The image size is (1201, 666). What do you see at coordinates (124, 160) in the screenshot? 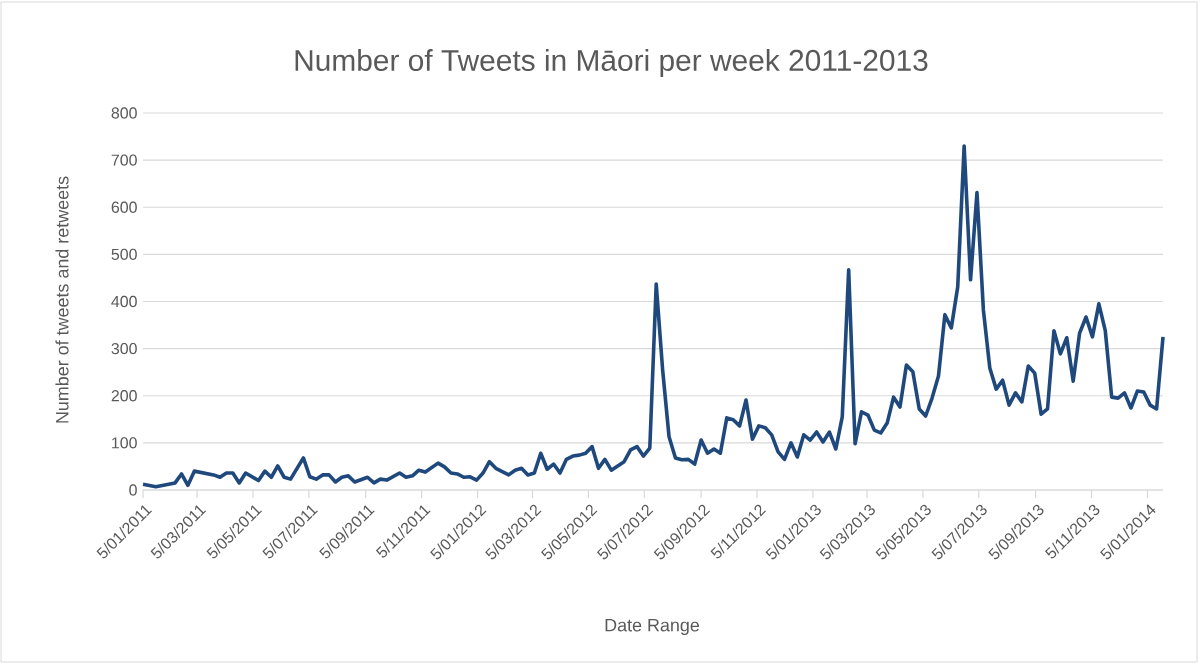
I see `y-tick-label: 700` at bounding box center [124, 160].